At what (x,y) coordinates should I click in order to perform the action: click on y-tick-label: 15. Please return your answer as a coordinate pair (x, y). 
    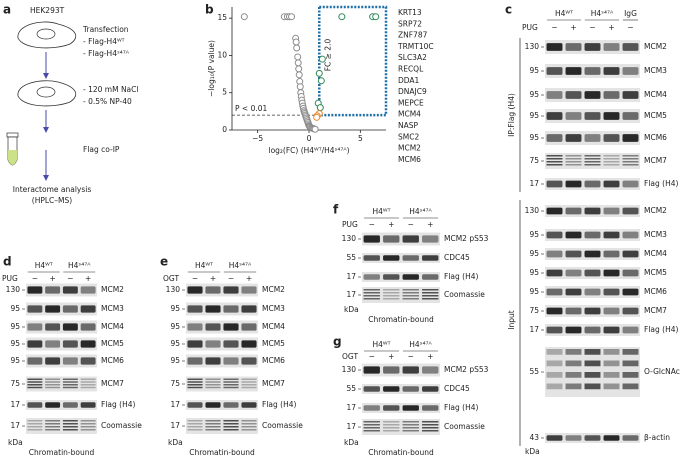
    Looking at the image, I should click on (222, 17).